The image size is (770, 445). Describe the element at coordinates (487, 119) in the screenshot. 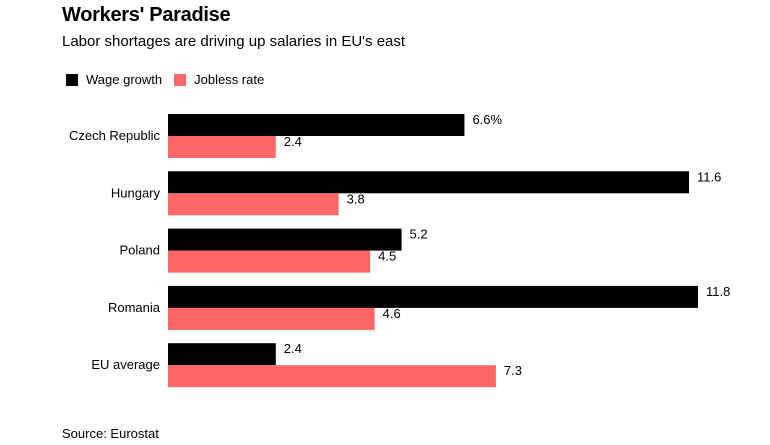

I see `data-label-wage-growth-czech-republic: 6.6%` at that location.